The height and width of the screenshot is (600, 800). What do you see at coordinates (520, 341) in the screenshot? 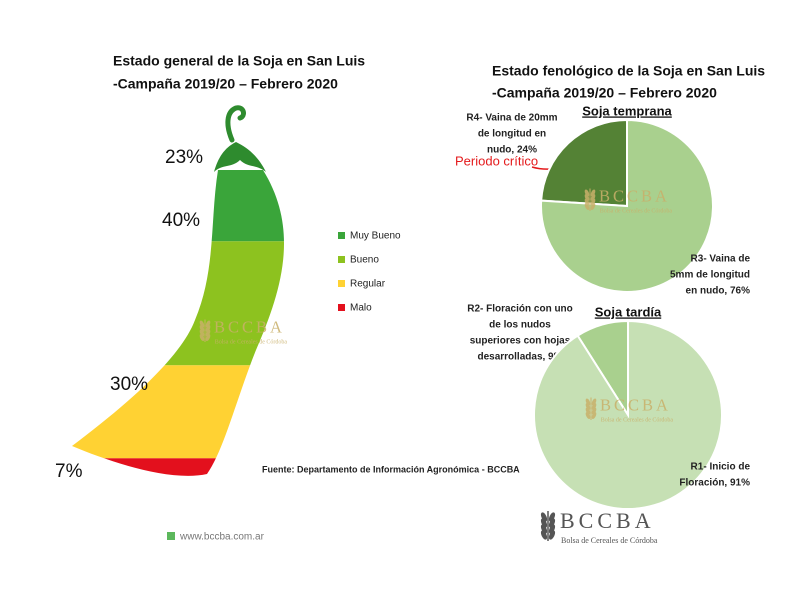
I see `slice-label: superiores con hojas` at bounding box center [520, 341].